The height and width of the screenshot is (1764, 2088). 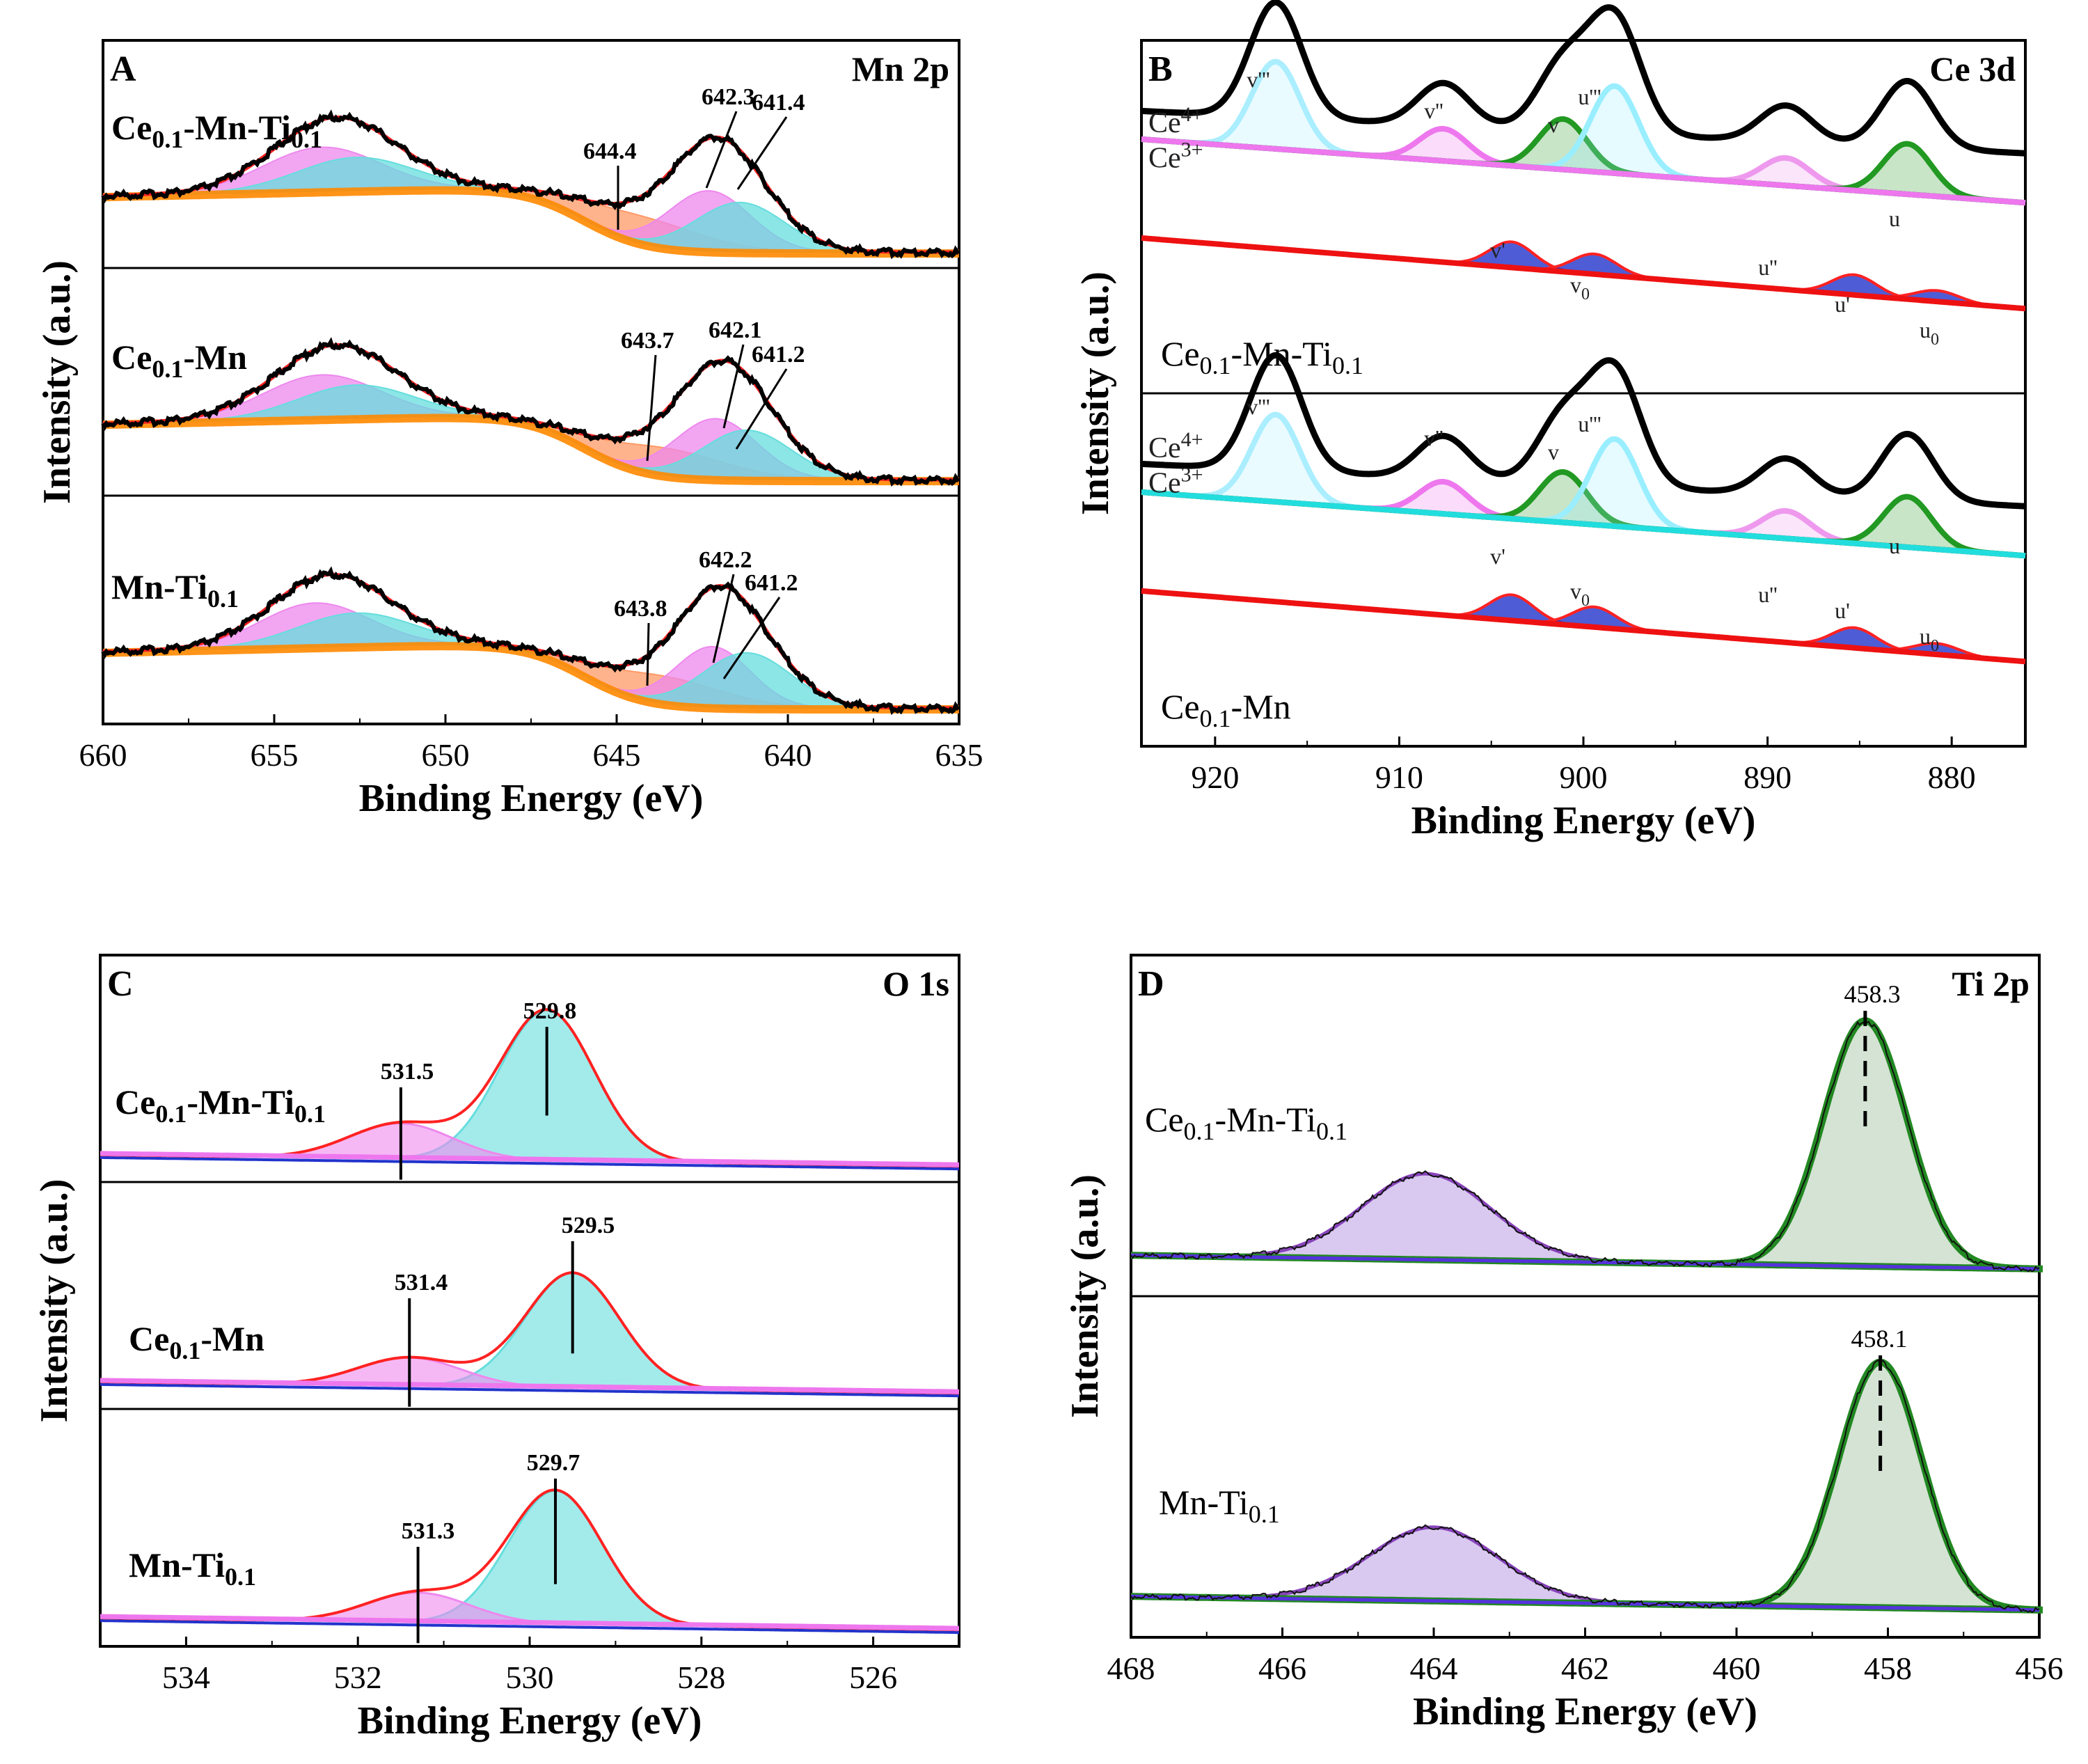 I want to click on state-label-ce4-part: Ce, so click(x=1164, y=123).